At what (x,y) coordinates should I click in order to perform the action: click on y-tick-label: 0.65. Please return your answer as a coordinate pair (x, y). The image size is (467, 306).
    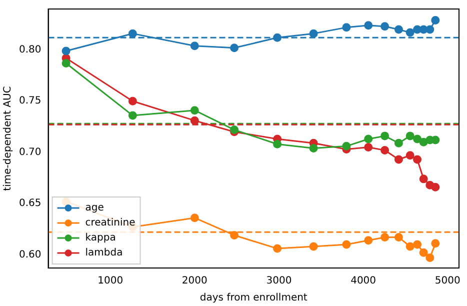
    Looking at the image, I should click on (30, 204).